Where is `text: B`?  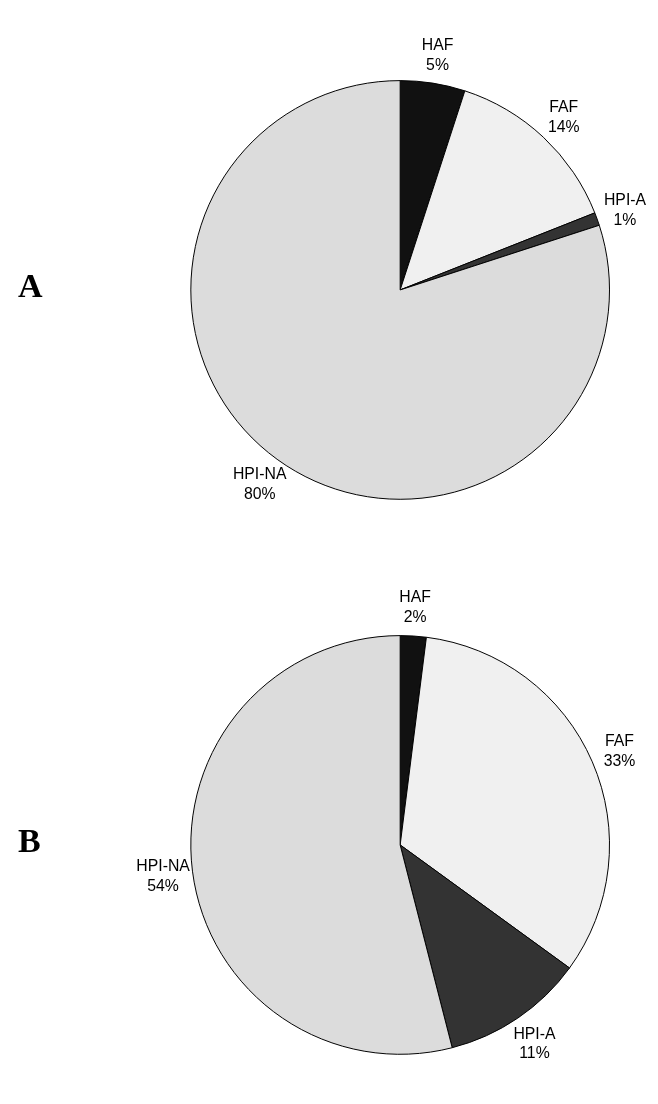 text: B is located at coordinates (29, 840).